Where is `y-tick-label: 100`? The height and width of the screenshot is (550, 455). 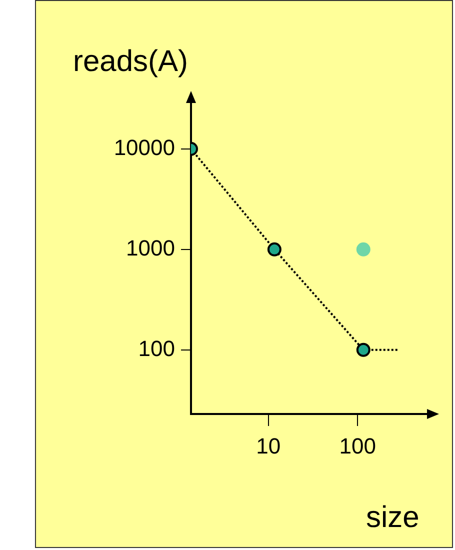 y-tick-label: 100 is located at coordinates (156, 348).